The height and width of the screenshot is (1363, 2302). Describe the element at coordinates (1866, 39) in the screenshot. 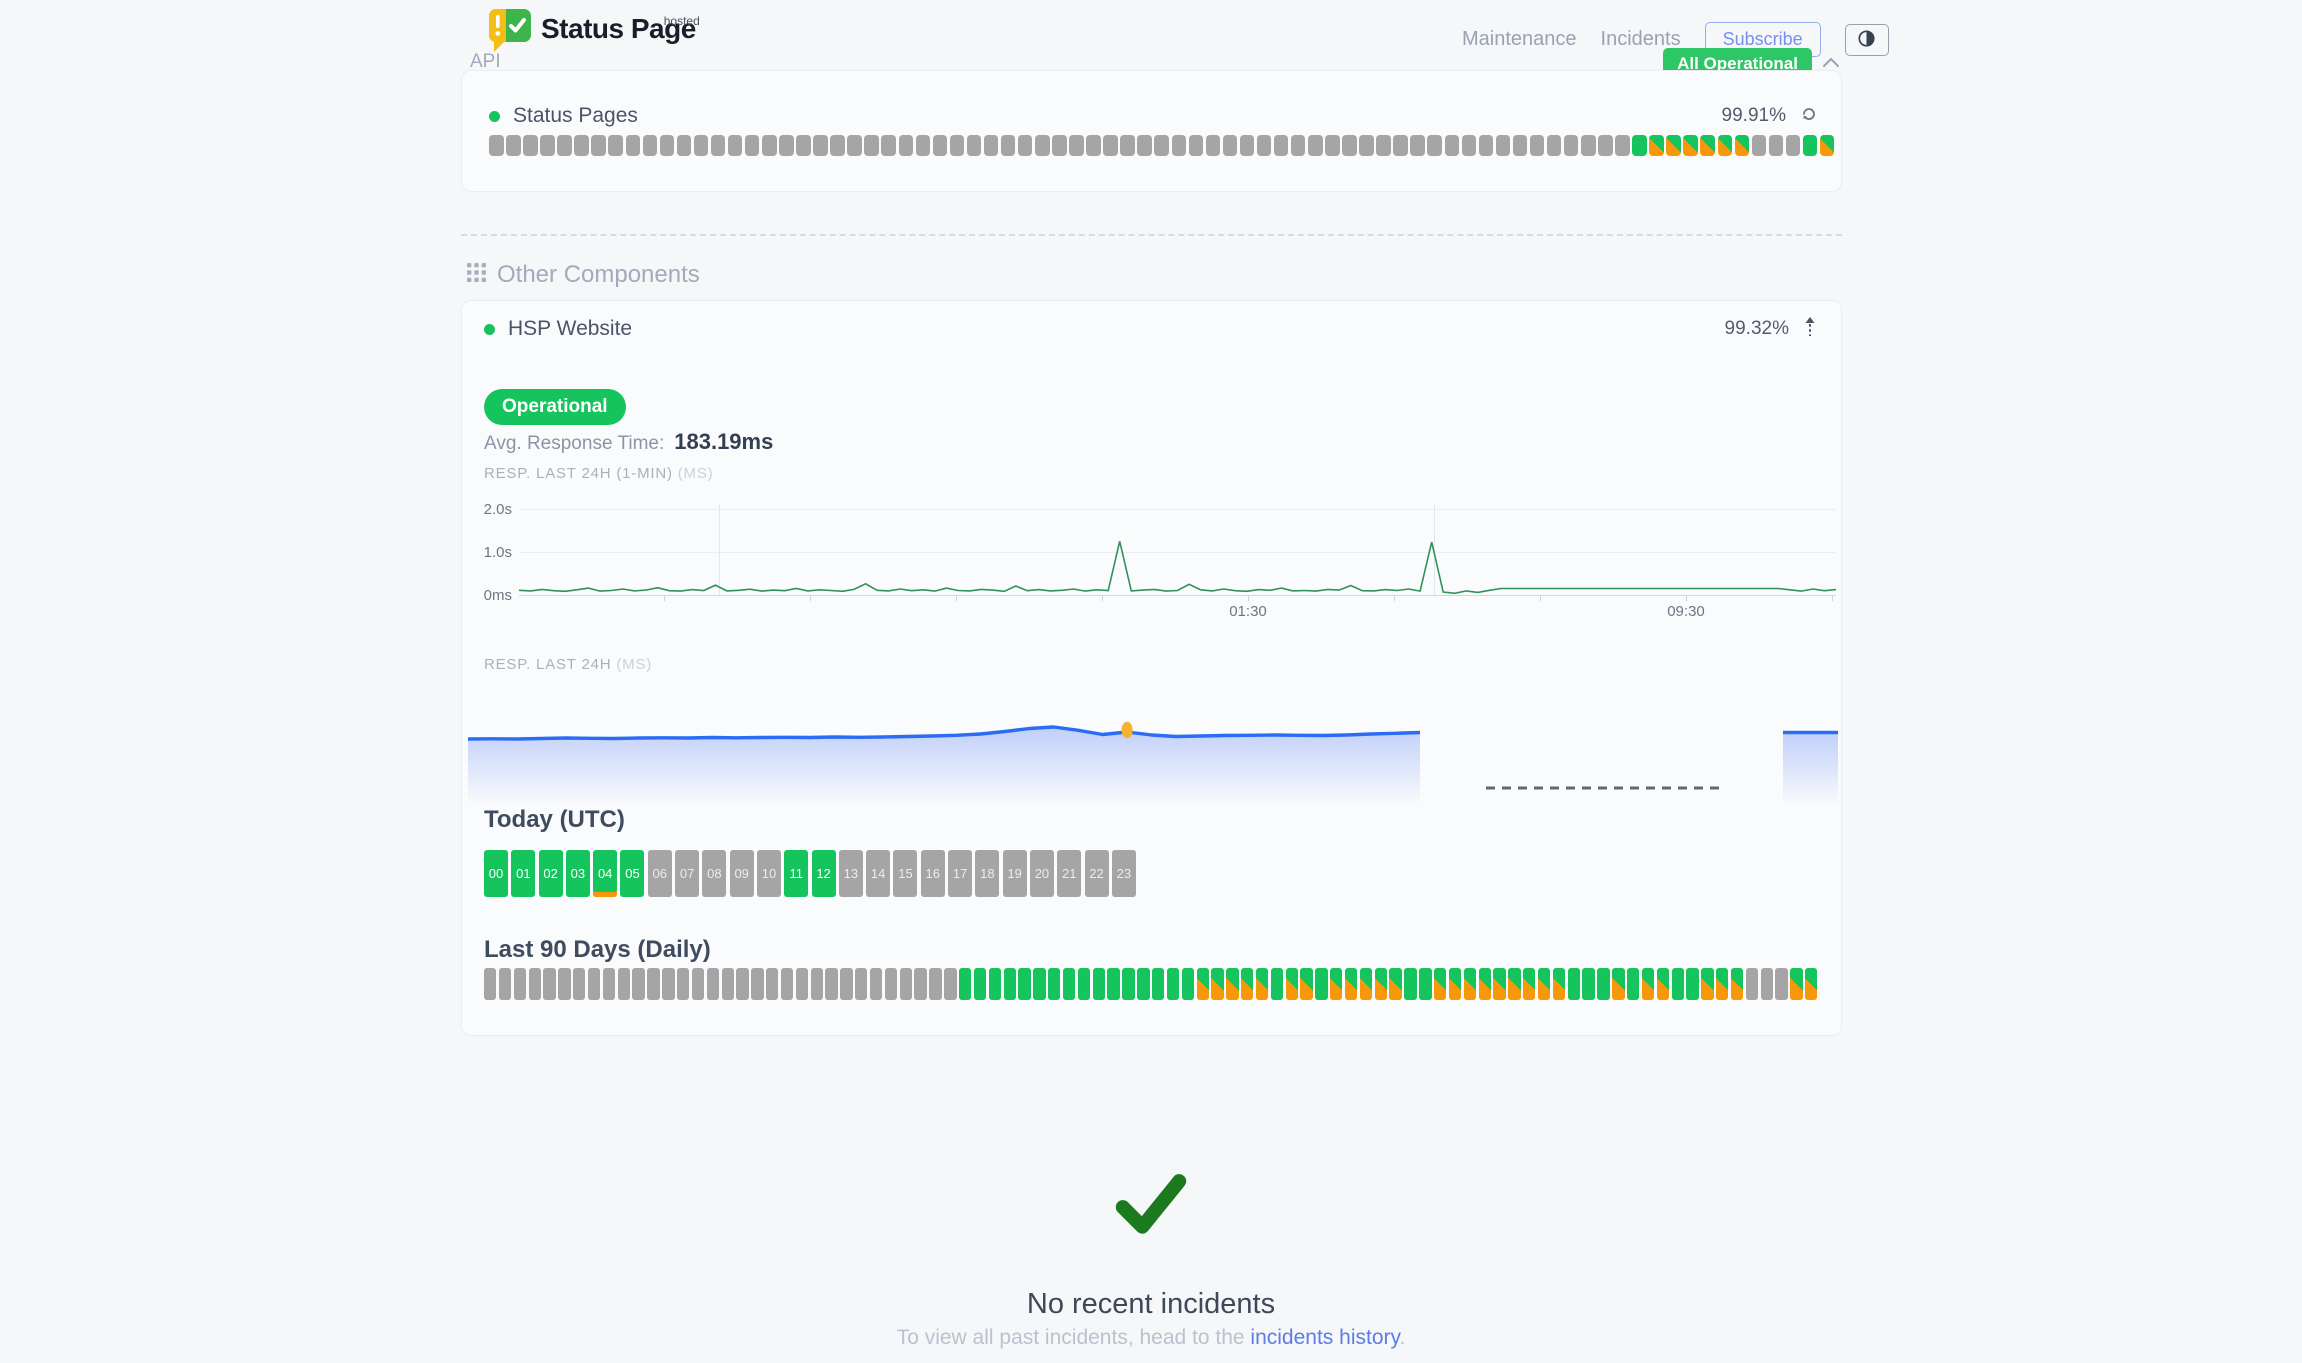

I see `theme-toggle-button` at that location.